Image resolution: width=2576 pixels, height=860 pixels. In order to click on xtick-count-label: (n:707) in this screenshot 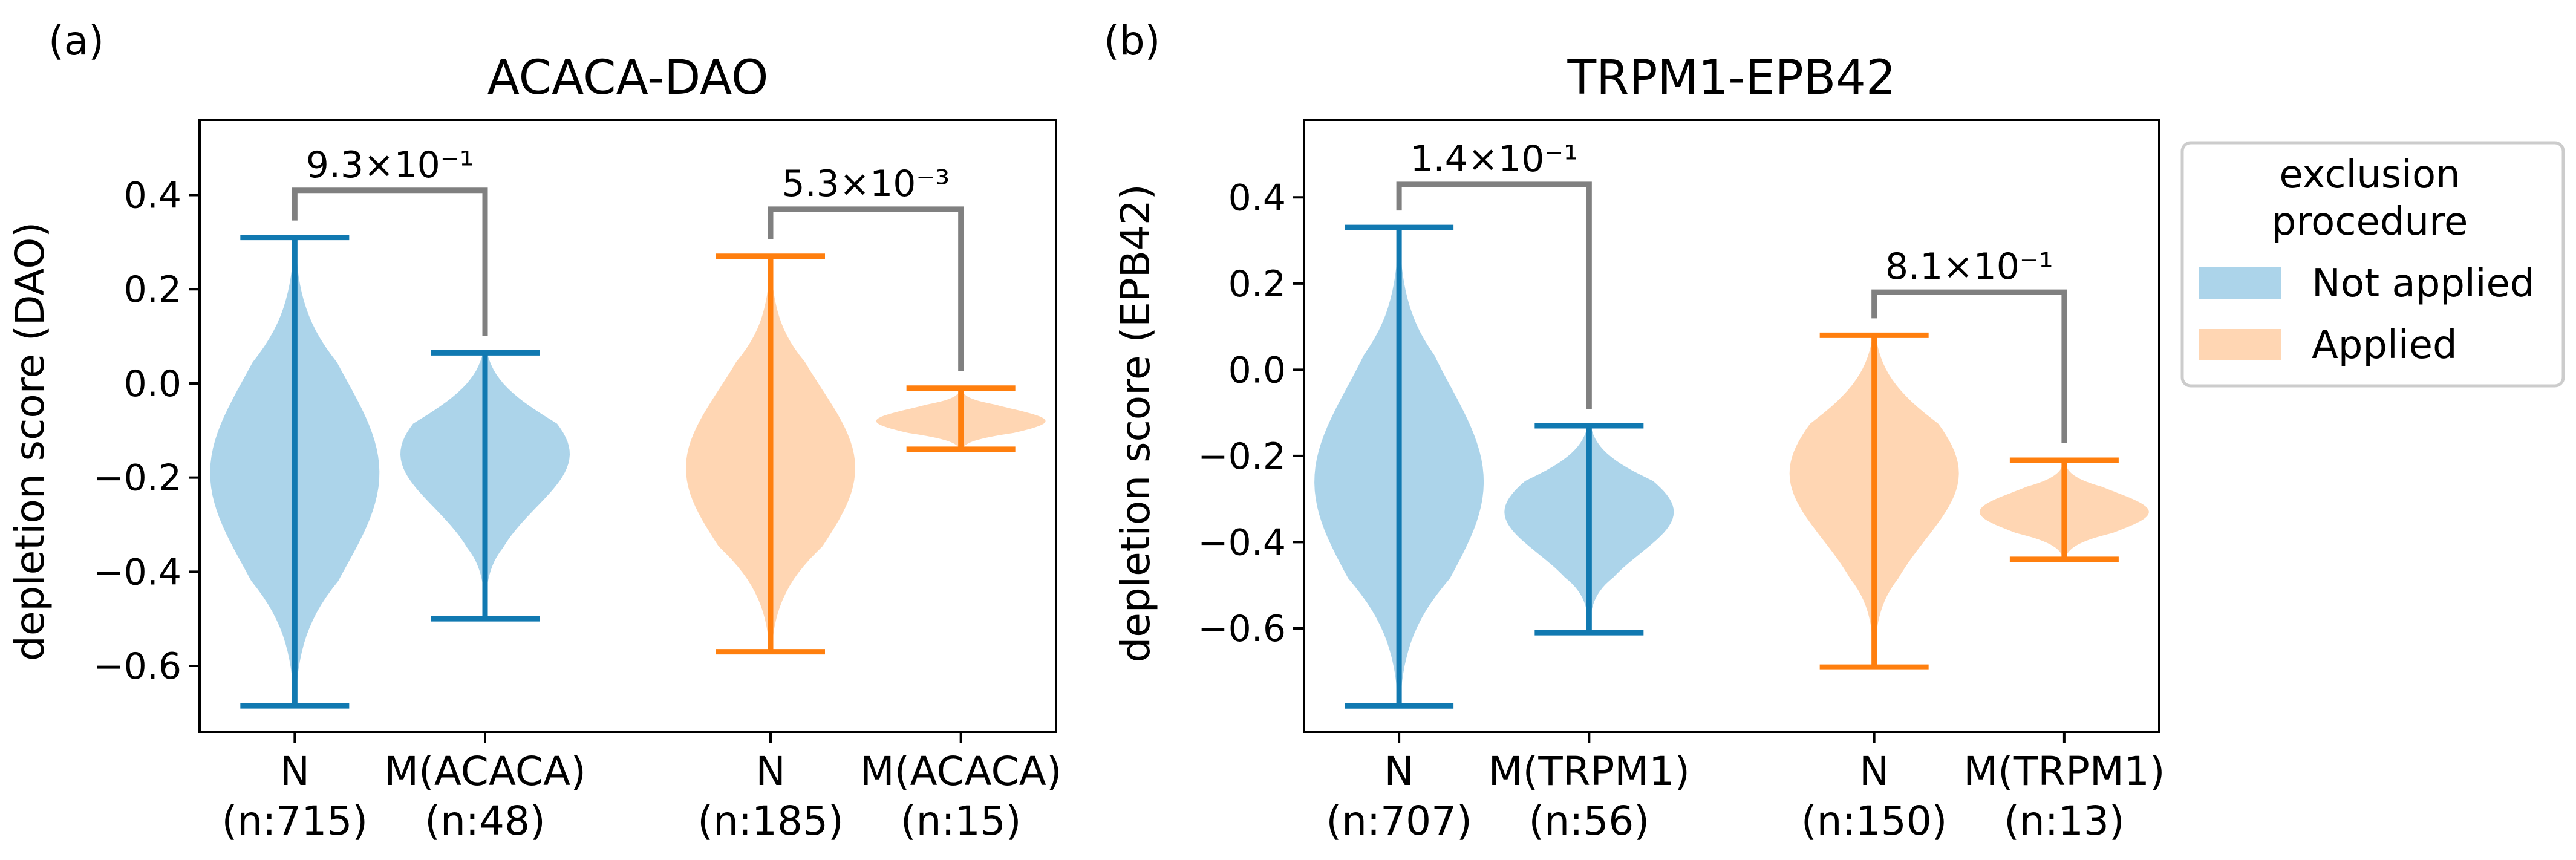, I will do `click(1399, 821)`.